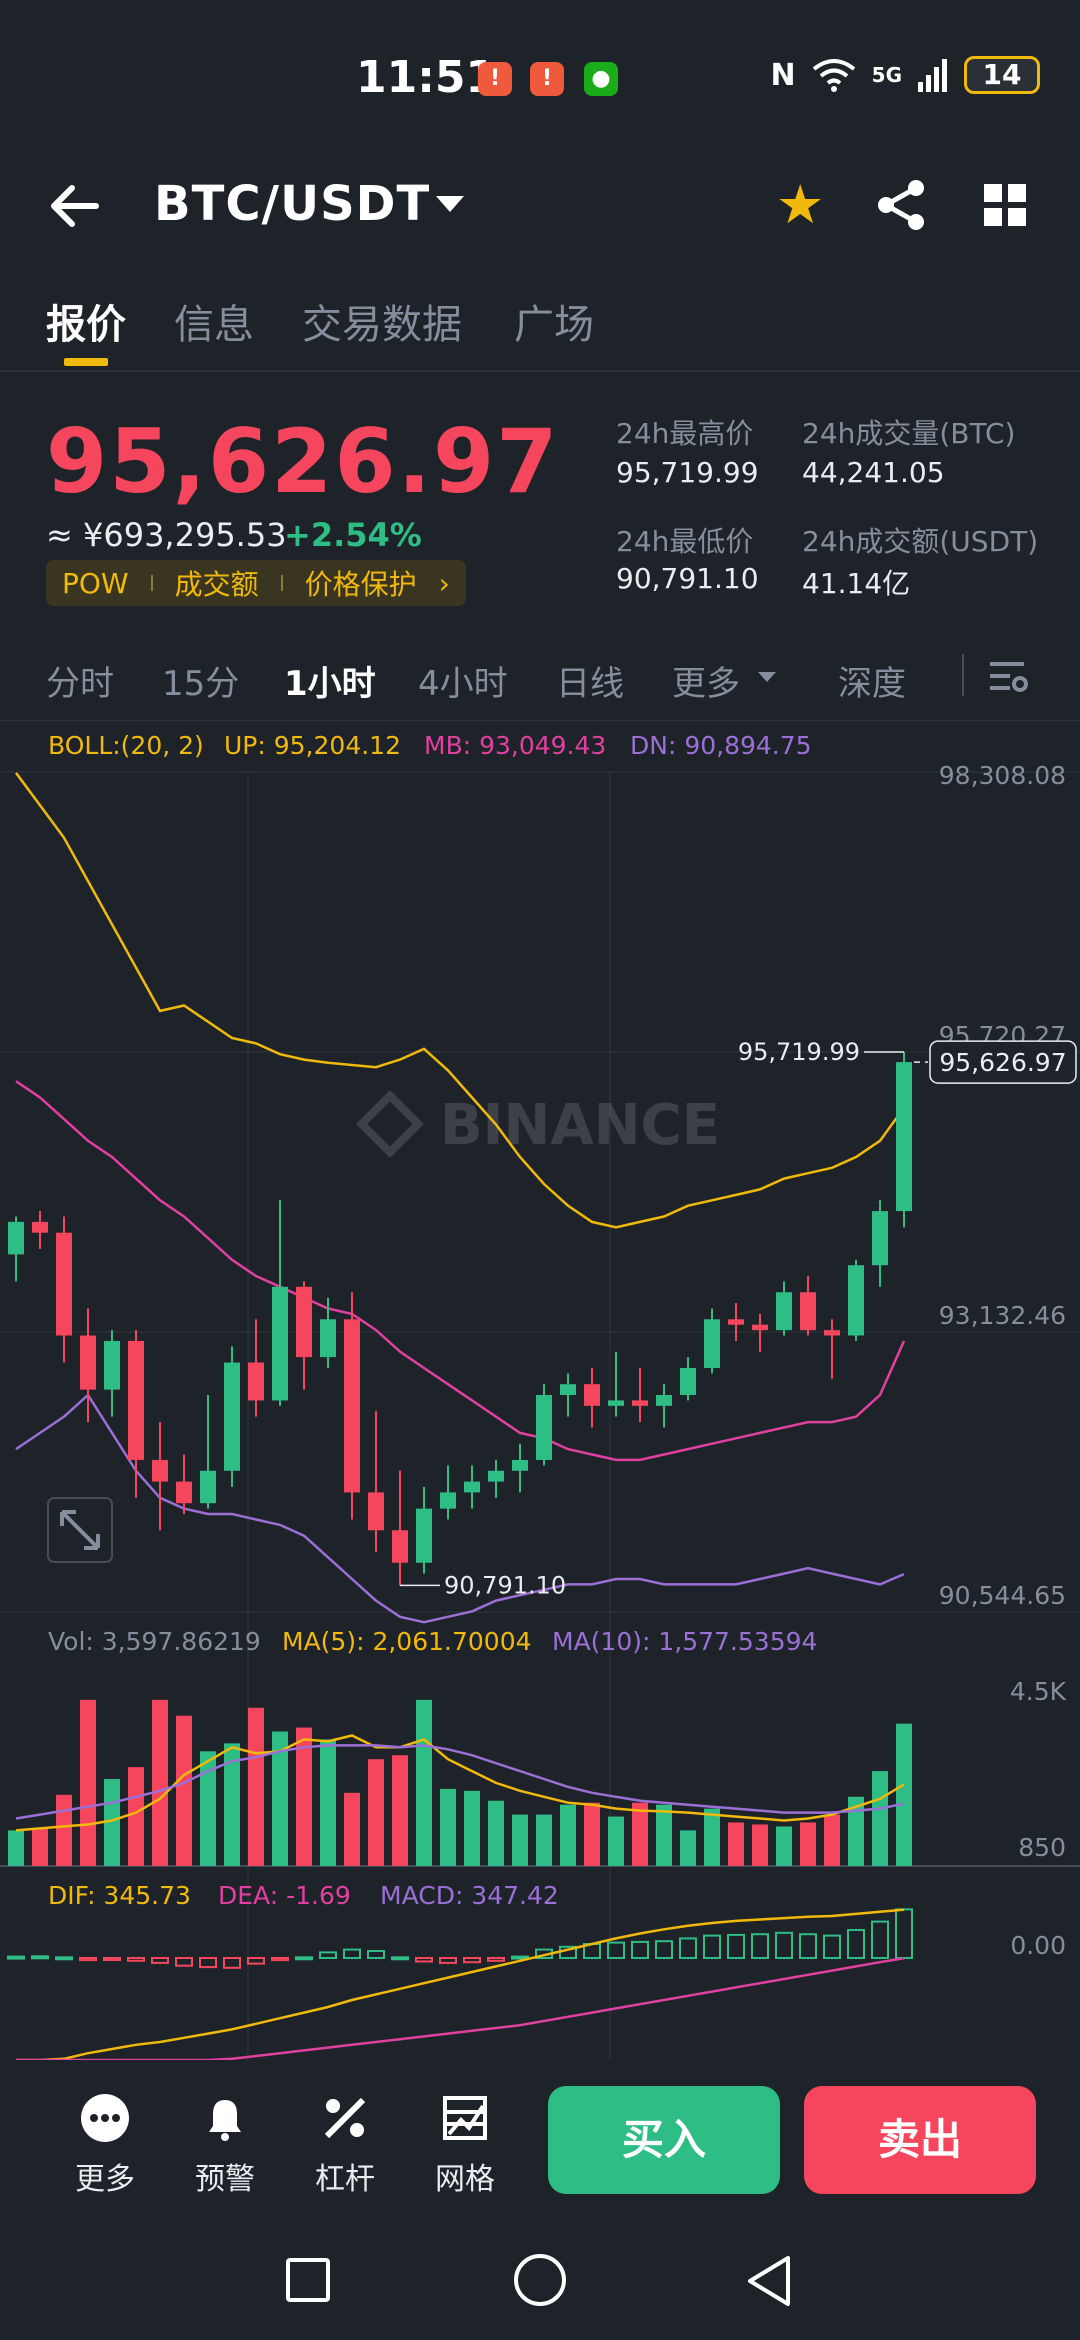  What do you see at coordinates (1005, 205) in the screenshot?
I see `grid-icon` at bounding box center [1005, 205].